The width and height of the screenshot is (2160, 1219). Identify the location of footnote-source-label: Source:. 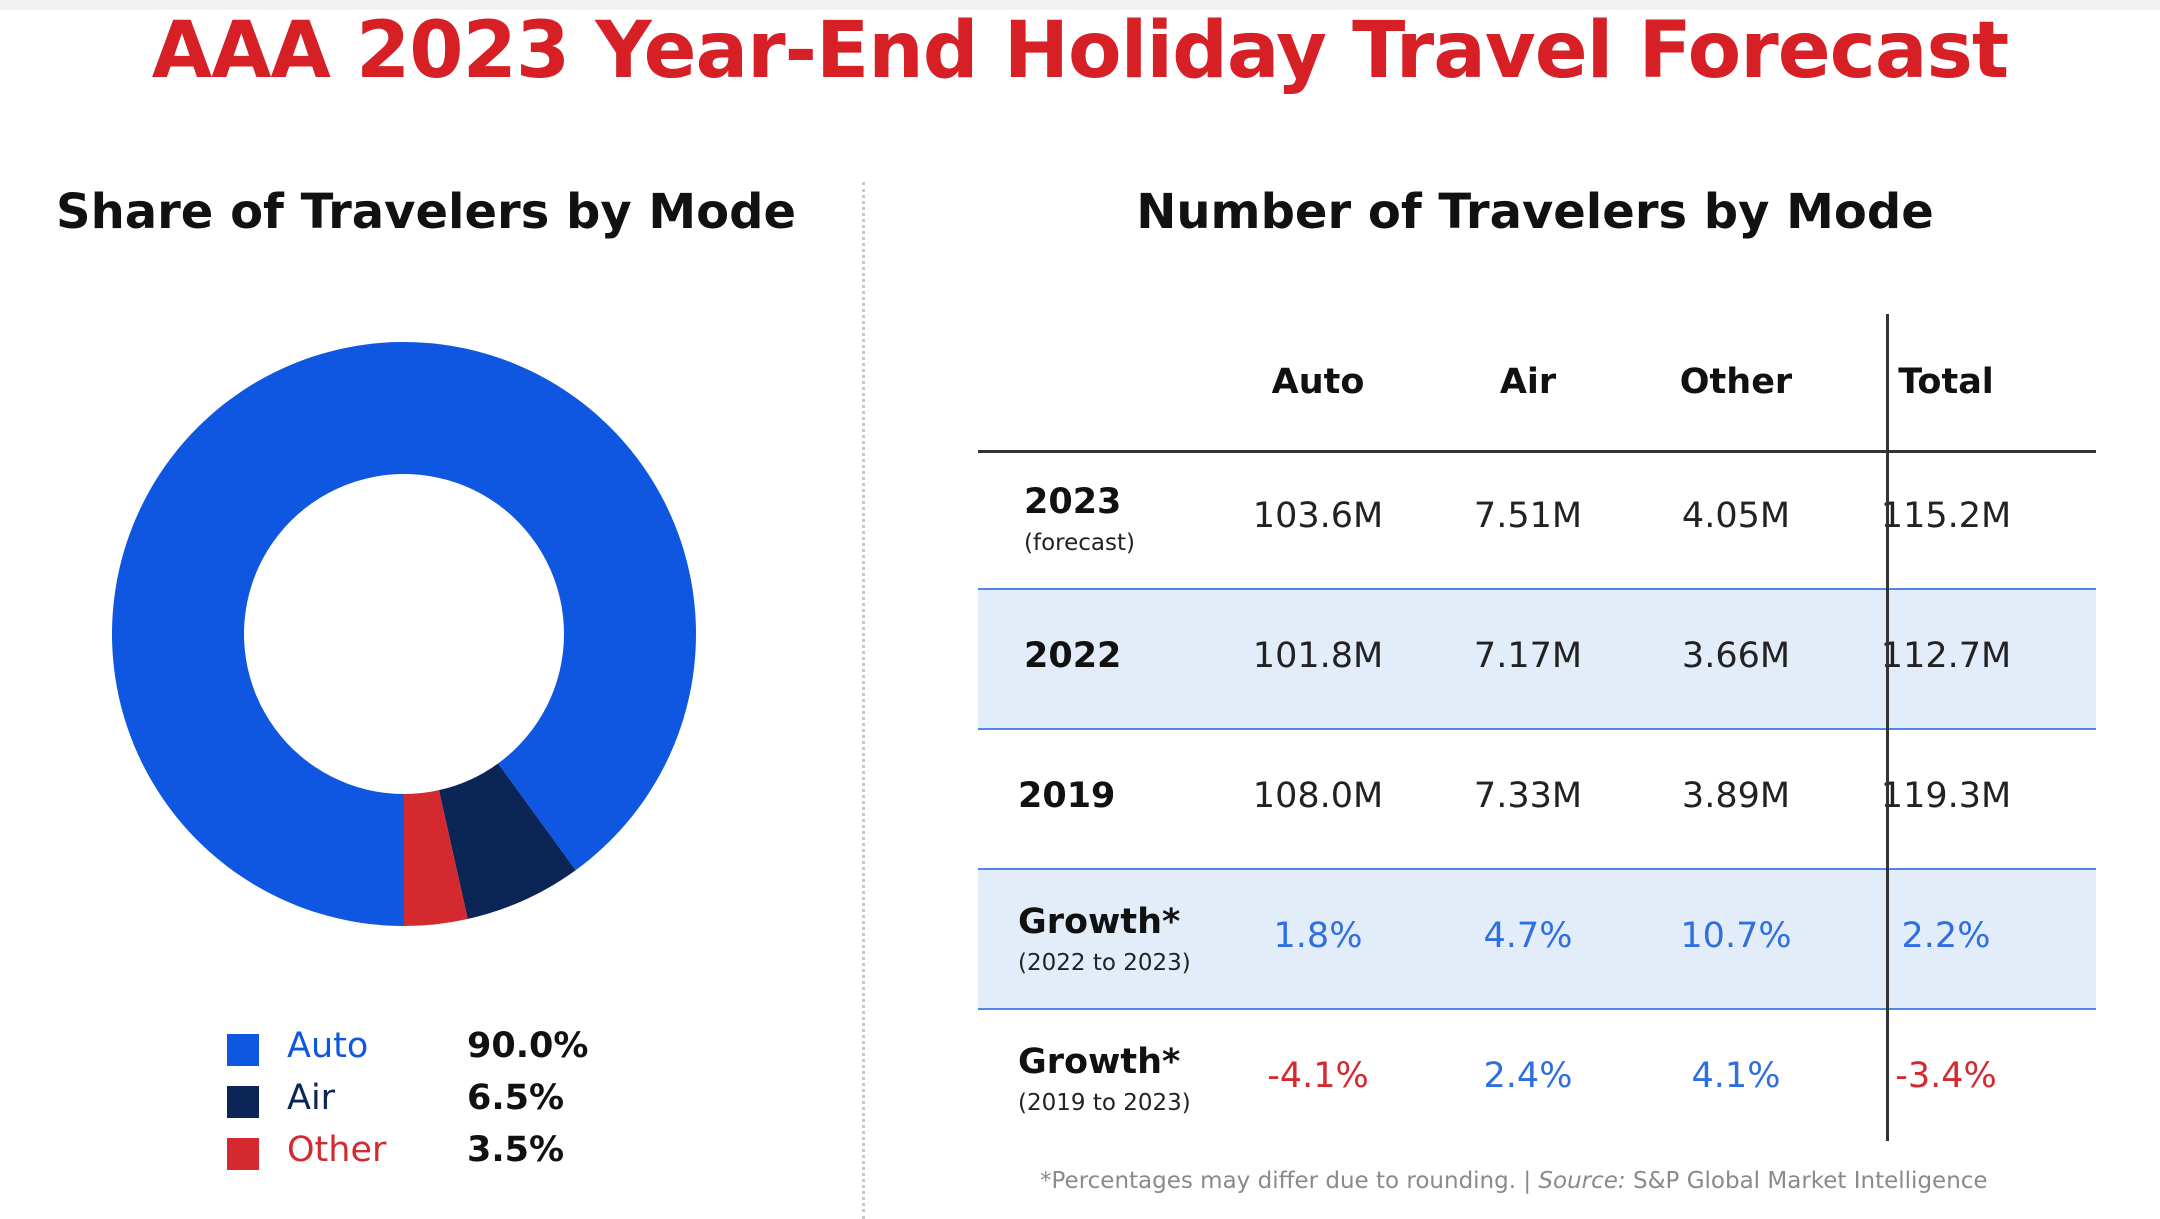
(1582, 1181).